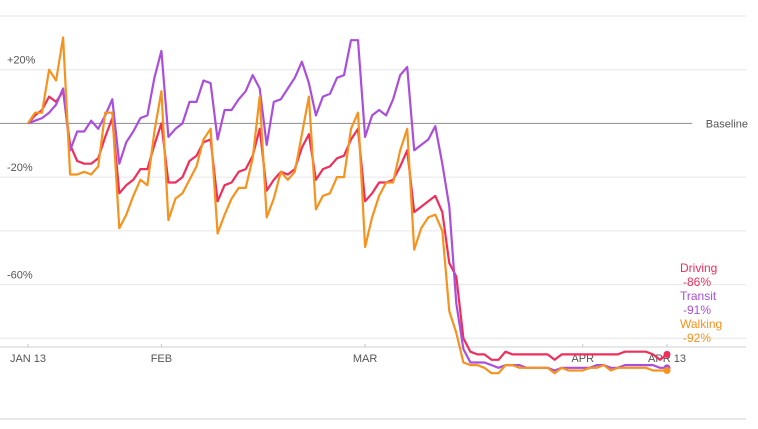  I want to click on series-end-labels: Driving-86%Transit-91%Walking-92%, so click(701, 303).